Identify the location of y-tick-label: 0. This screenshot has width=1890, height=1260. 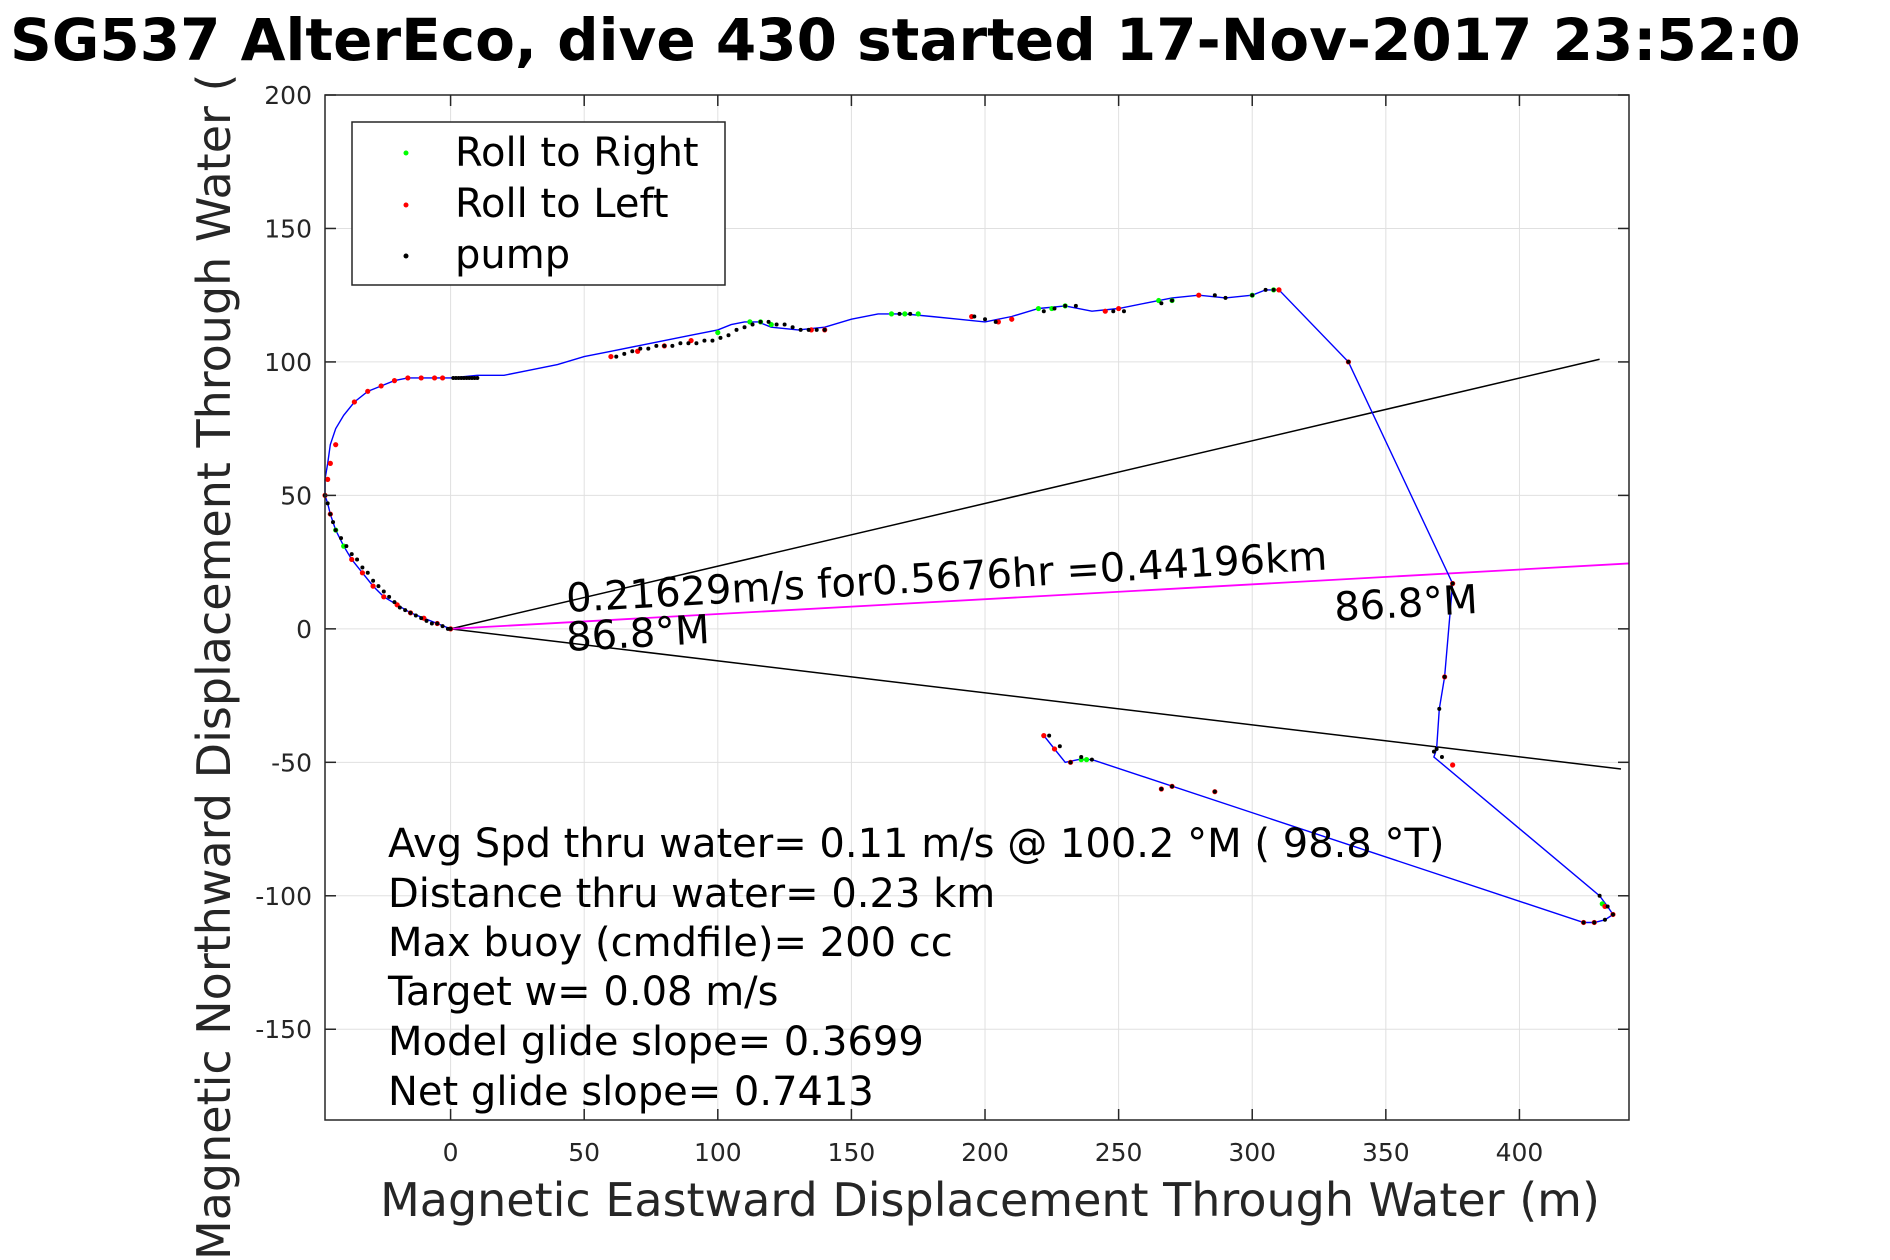
(304, 629).